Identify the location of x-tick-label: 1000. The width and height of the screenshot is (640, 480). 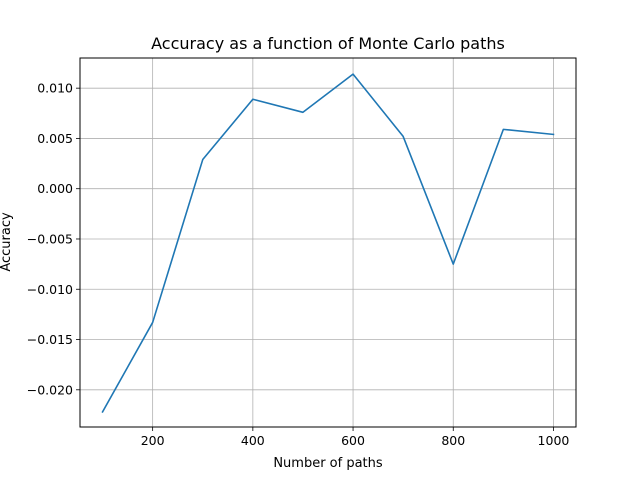
(554, 440).